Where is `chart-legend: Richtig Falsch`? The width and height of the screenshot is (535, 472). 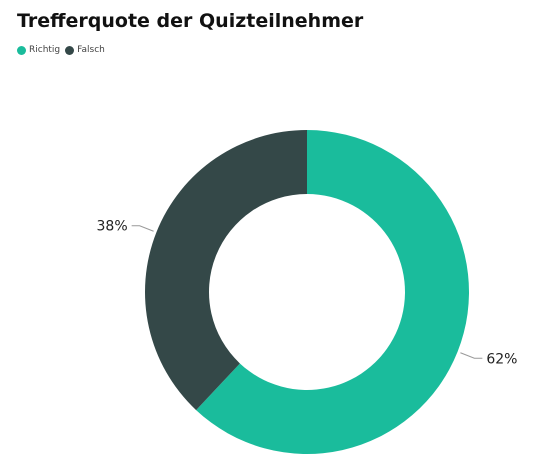
chart-legend: Richtig Falsch is located at coordinates (63, 50).